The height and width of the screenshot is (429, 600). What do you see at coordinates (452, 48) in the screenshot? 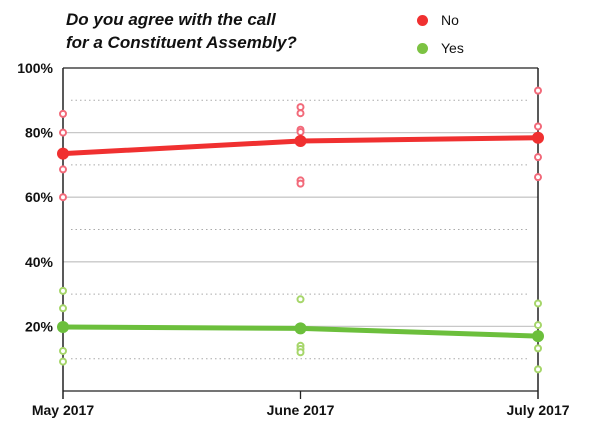
I see `legend-label-yes: Yes` at bounding box center [452, 48].